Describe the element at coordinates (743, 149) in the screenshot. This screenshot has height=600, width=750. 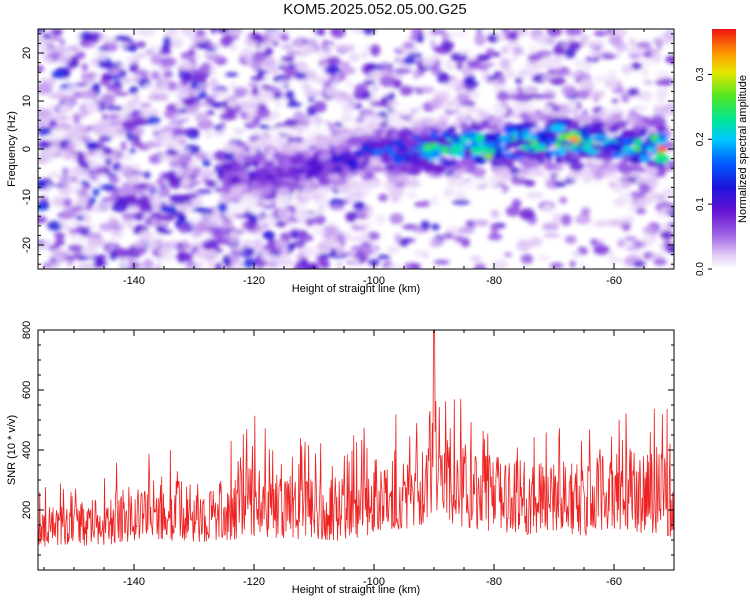
I see `colorbar-label: Normalized spectral amplitude` at that location.